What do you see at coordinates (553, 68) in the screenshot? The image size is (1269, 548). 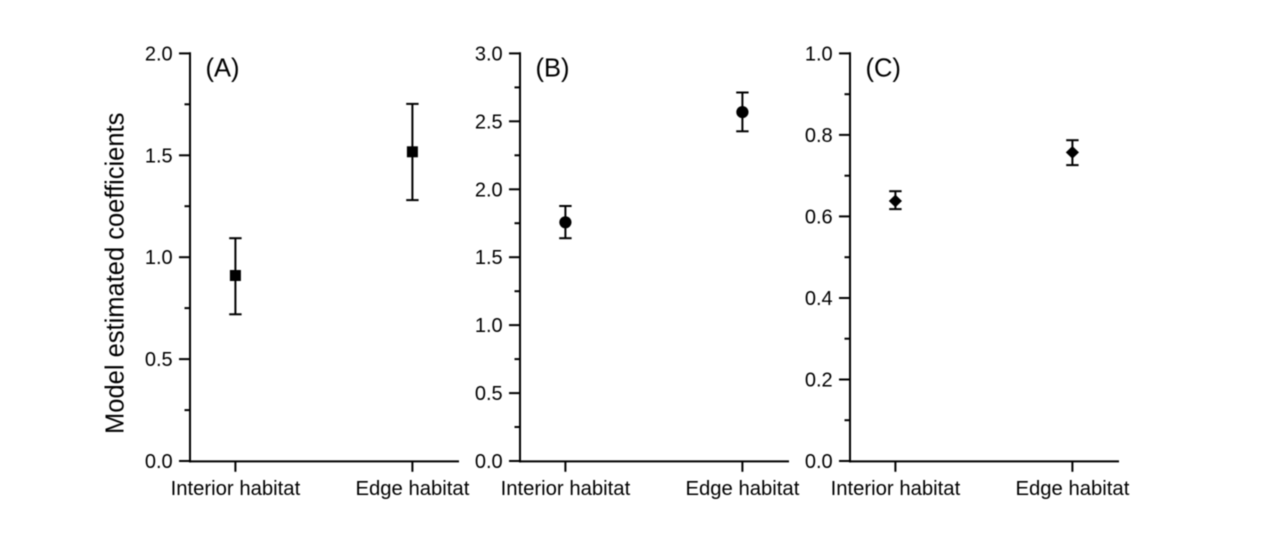 I see `svg-text: (B)` at bounding box center [553, 68].